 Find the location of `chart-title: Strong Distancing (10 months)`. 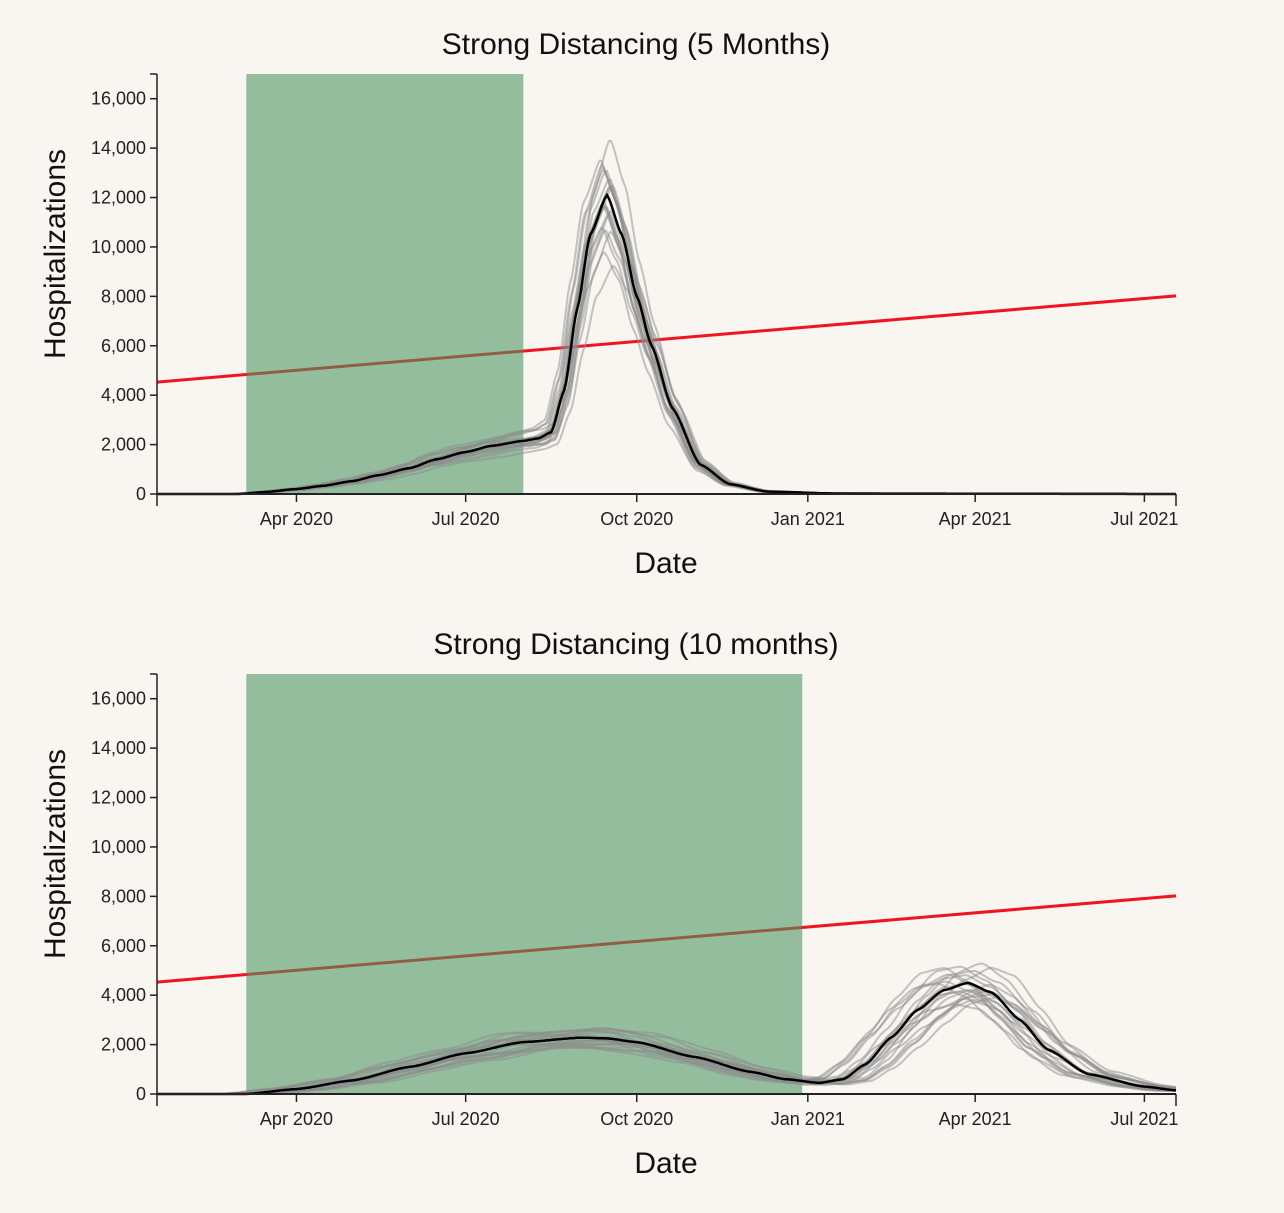

chart-title: Strong Distancing (10 months) is located at coordinates (635, 644).